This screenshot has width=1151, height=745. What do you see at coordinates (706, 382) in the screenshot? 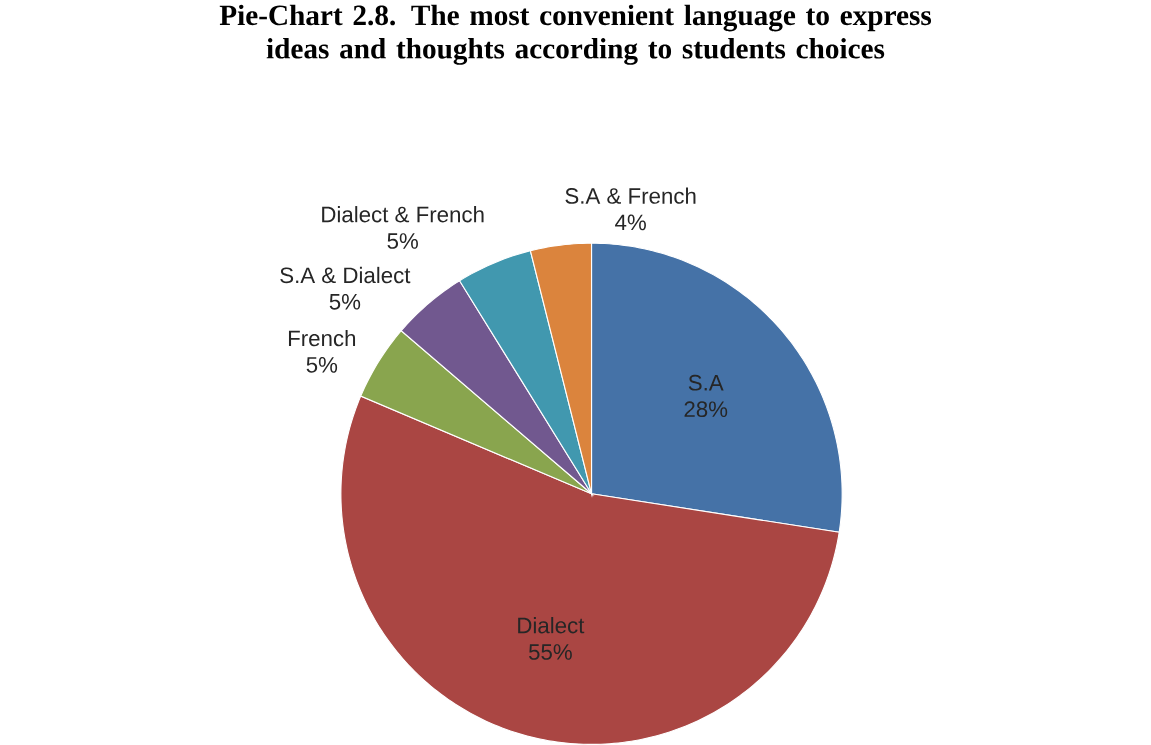
I see `slice-label: S.A` at bounding box center [706, 382].